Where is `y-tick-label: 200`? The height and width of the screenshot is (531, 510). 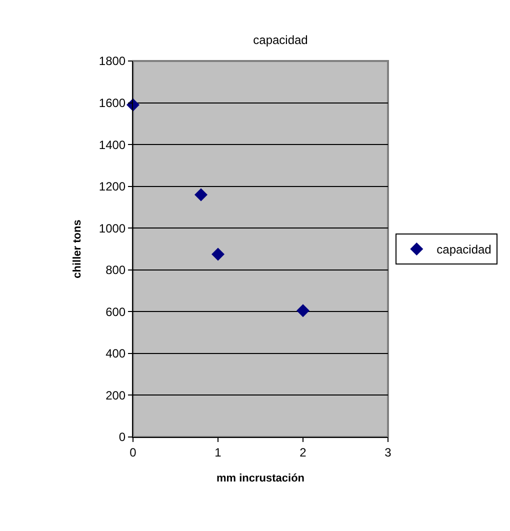 y-tick-label: 200 is located at coordinates (116, 395).